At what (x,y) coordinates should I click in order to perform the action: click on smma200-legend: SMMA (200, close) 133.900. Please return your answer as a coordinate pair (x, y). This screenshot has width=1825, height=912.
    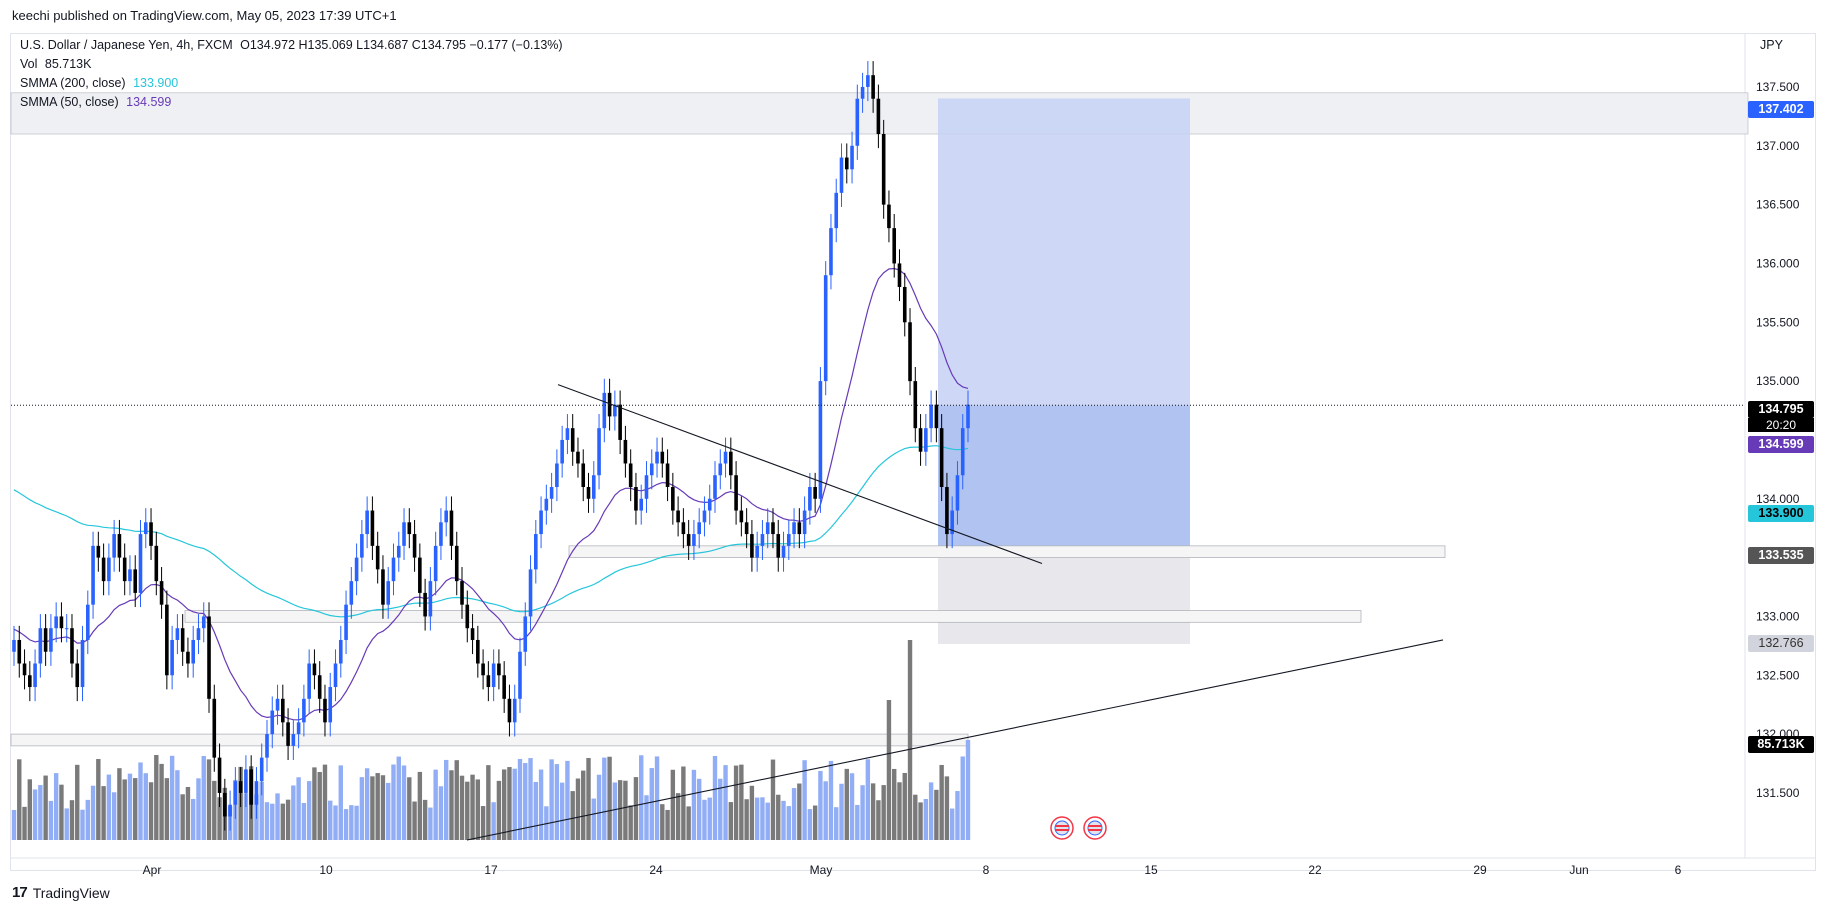
    Looking at the image, I should click on (99, 83).